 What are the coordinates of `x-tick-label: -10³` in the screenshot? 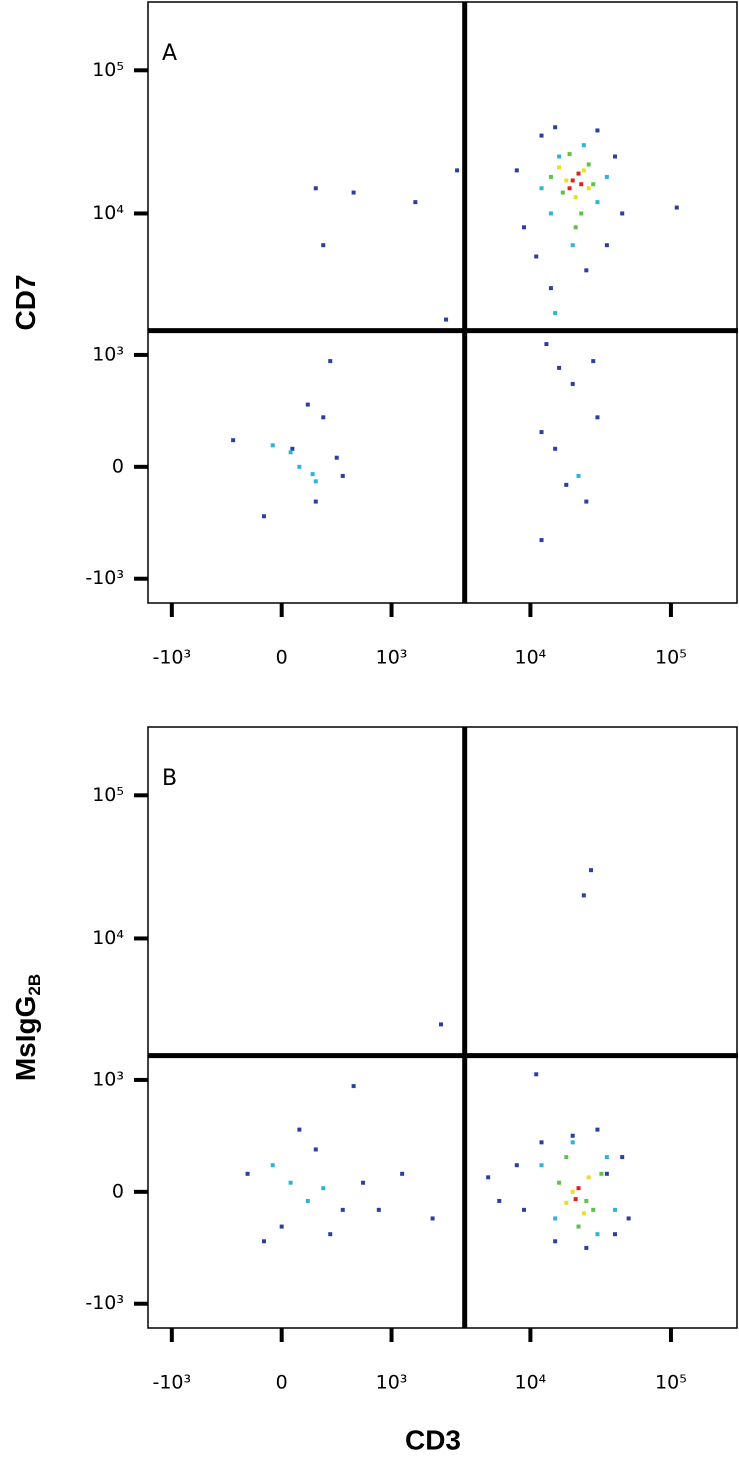 It's located at (171, 658).